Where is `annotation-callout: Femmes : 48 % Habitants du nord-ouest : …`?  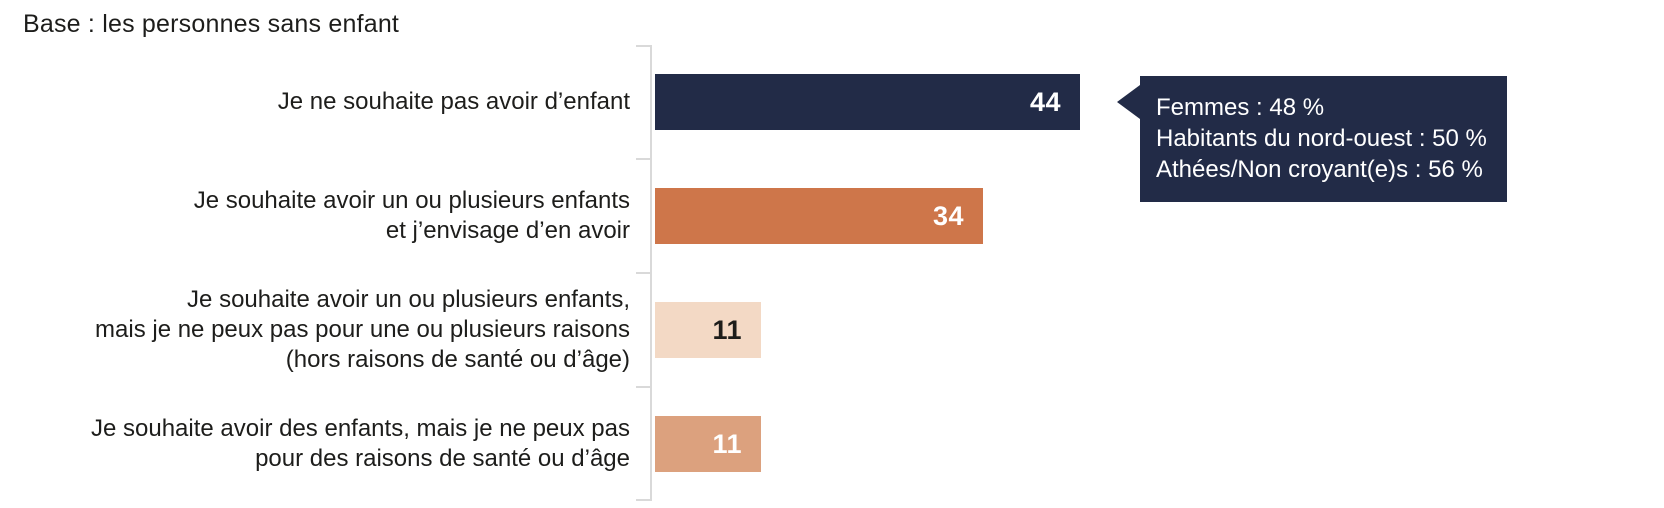
annotation-callout: Femmes : 48 % Habitants du nord-ouest : … is located at coordinates (1312, 139).